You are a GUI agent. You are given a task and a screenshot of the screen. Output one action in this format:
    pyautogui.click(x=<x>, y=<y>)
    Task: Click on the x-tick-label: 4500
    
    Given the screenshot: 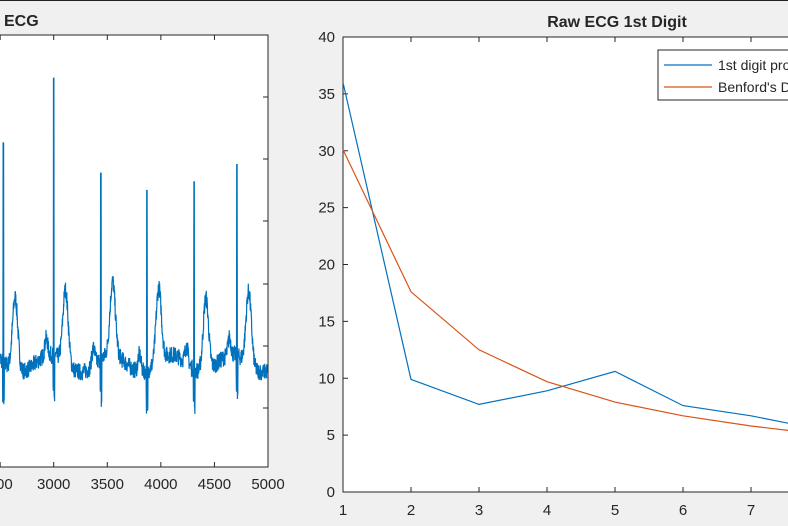 What is the action you would take?
    pyautogui.click(x=214, y=484)
    